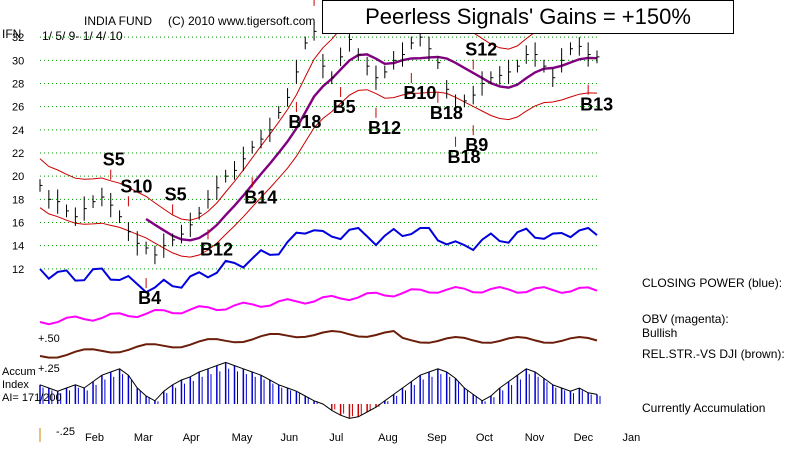  I want to click on x-tick-label: Nov, so click(535, 438).